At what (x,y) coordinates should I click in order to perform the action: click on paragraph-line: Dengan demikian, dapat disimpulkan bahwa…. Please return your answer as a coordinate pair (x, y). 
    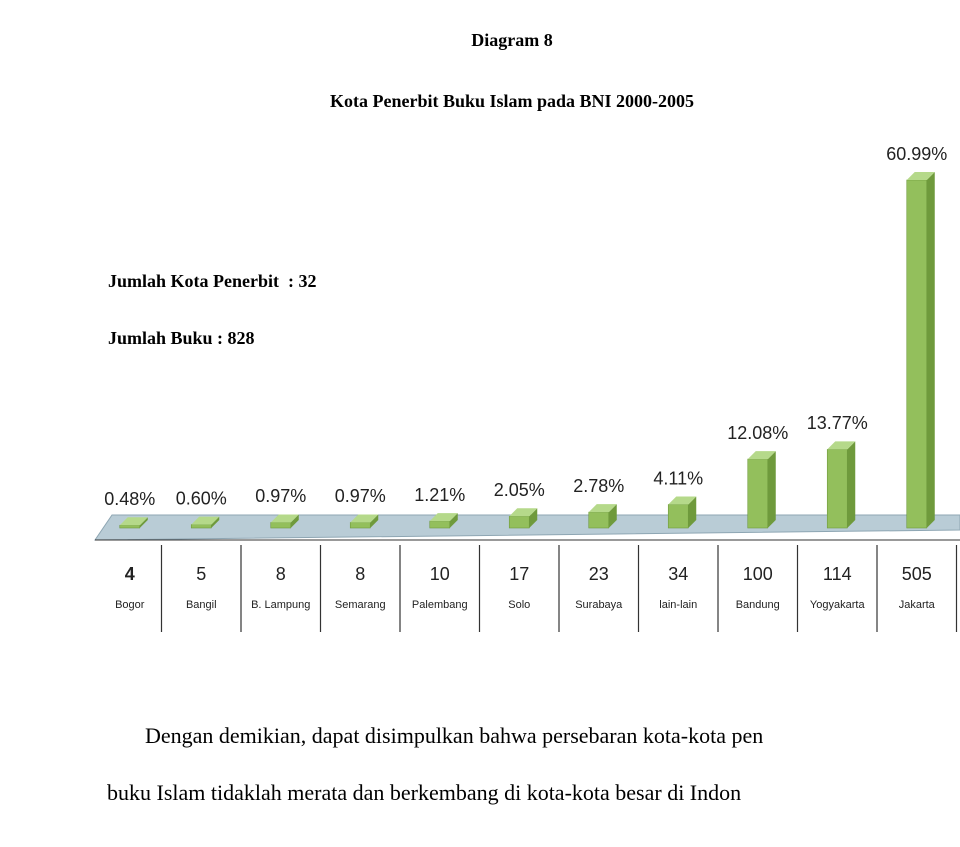
    Looking at the image, I should click on (454, 735).